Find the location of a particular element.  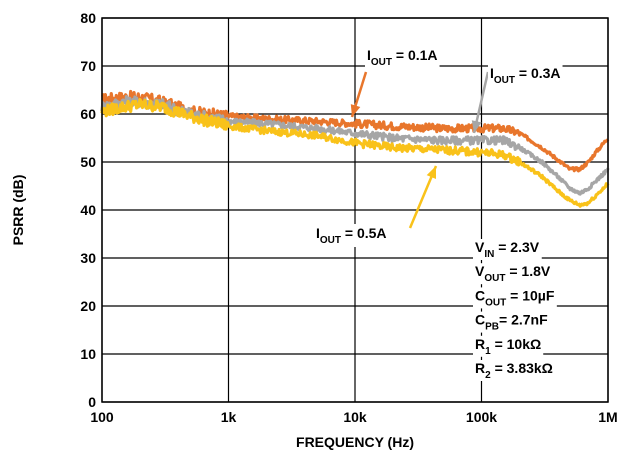

condition-line: R2 = 3.83kΩ is located at coordinates (514, 370).